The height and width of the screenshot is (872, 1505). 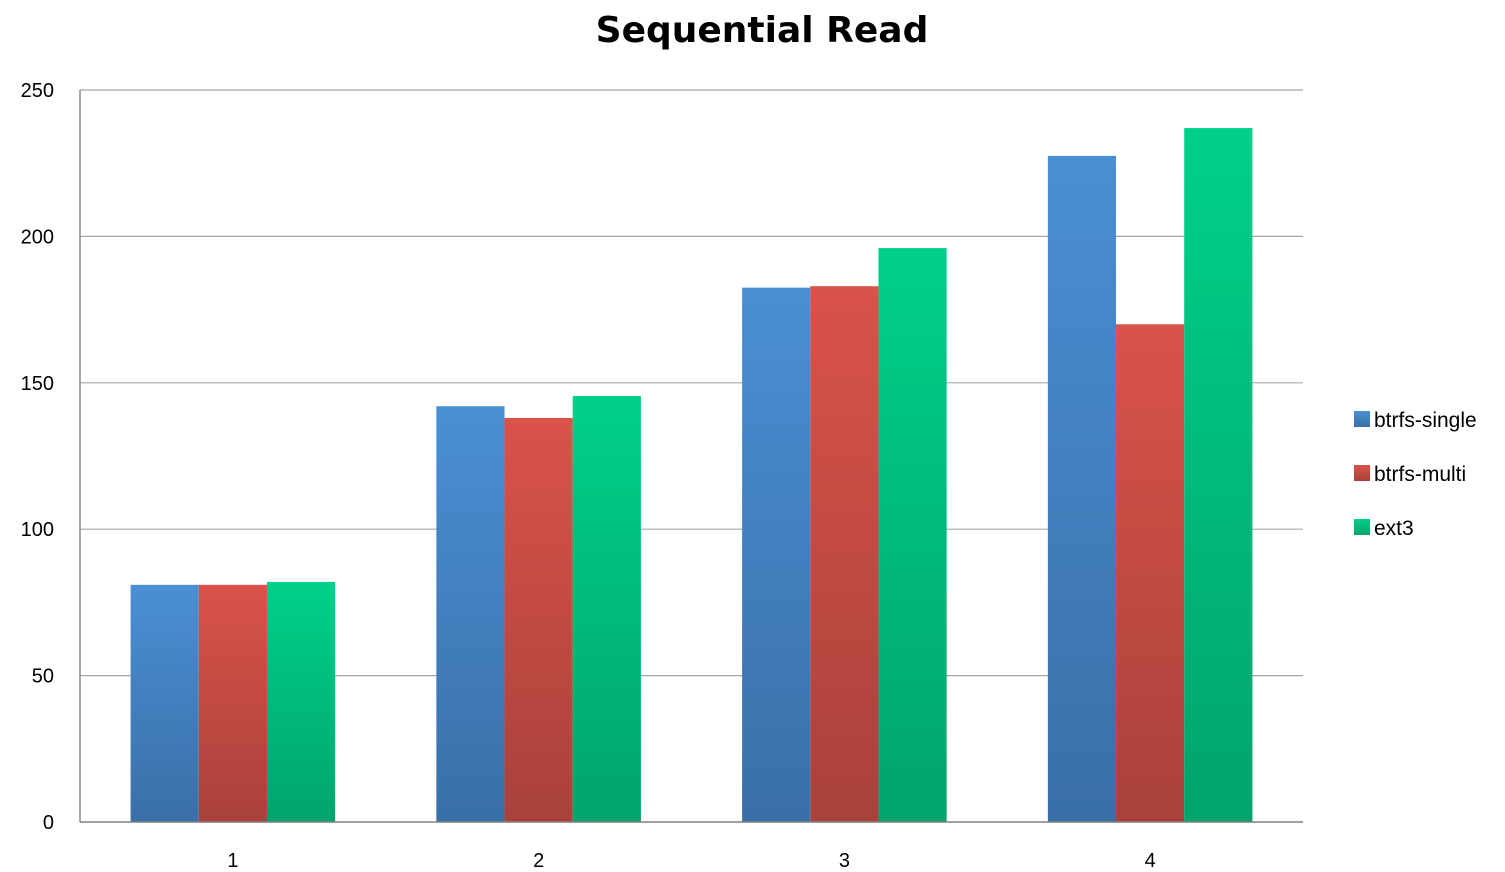 What do you see at coordinates (37, 91) in the screenshot?
I see `y-tick-label: 250` at bounding box center [37, 91].